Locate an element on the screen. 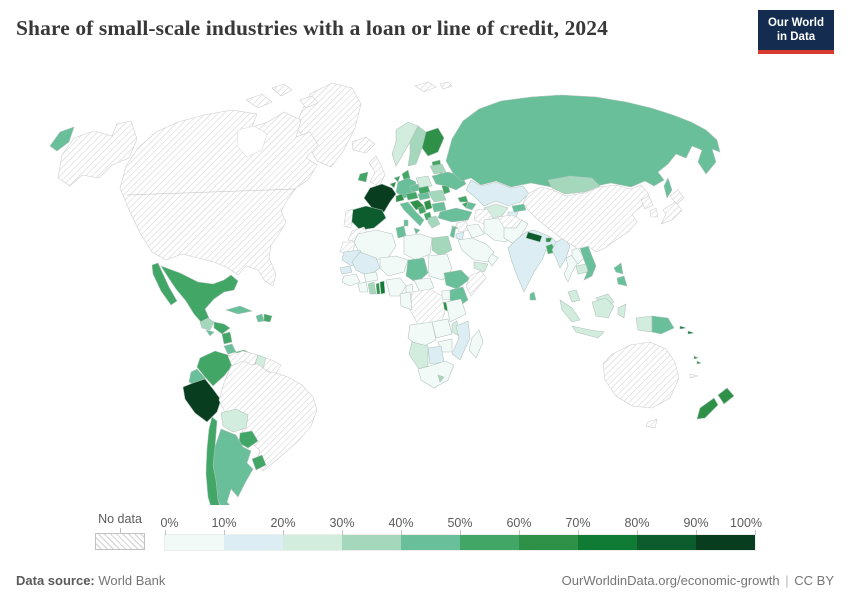 Image resolution: width=850 pixels, height=600 pixels. country-bhutan is located at coordinates (549, 240).